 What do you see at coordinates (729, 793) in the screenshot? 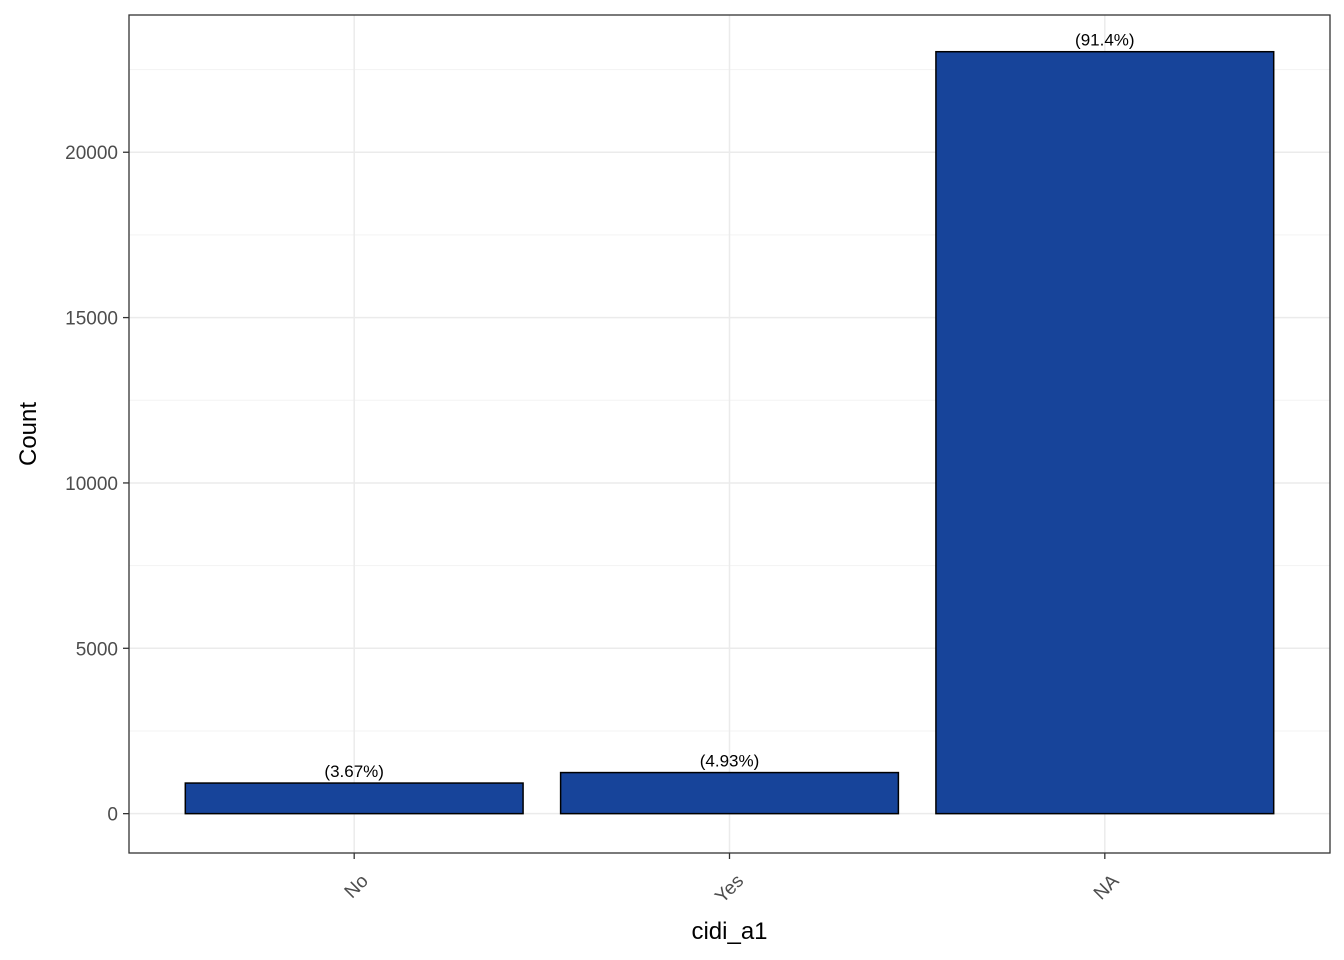
I see `bar-yes` at bounding box center [729, 793].